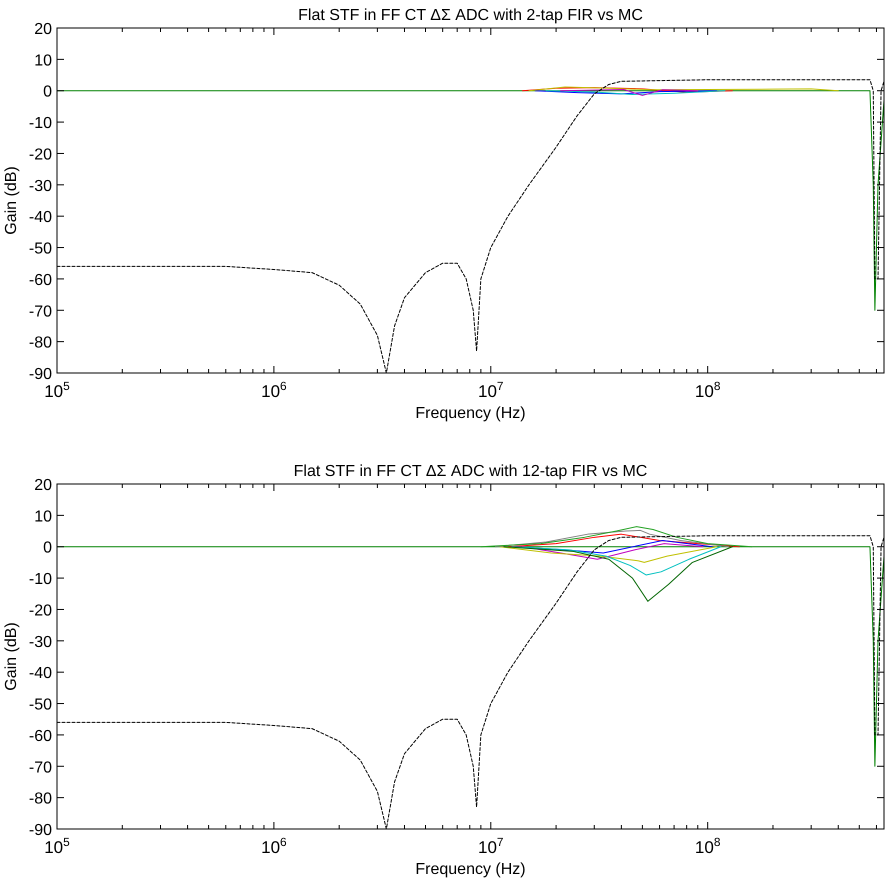 The width and height of the screenshot is (888, 896). Describe the element at coordinates (470, 15) in the screenshot. I see `chart-title: Flat STF in FF CT ΔΣ ADC with 2-tap FIR vs MC` at that location.